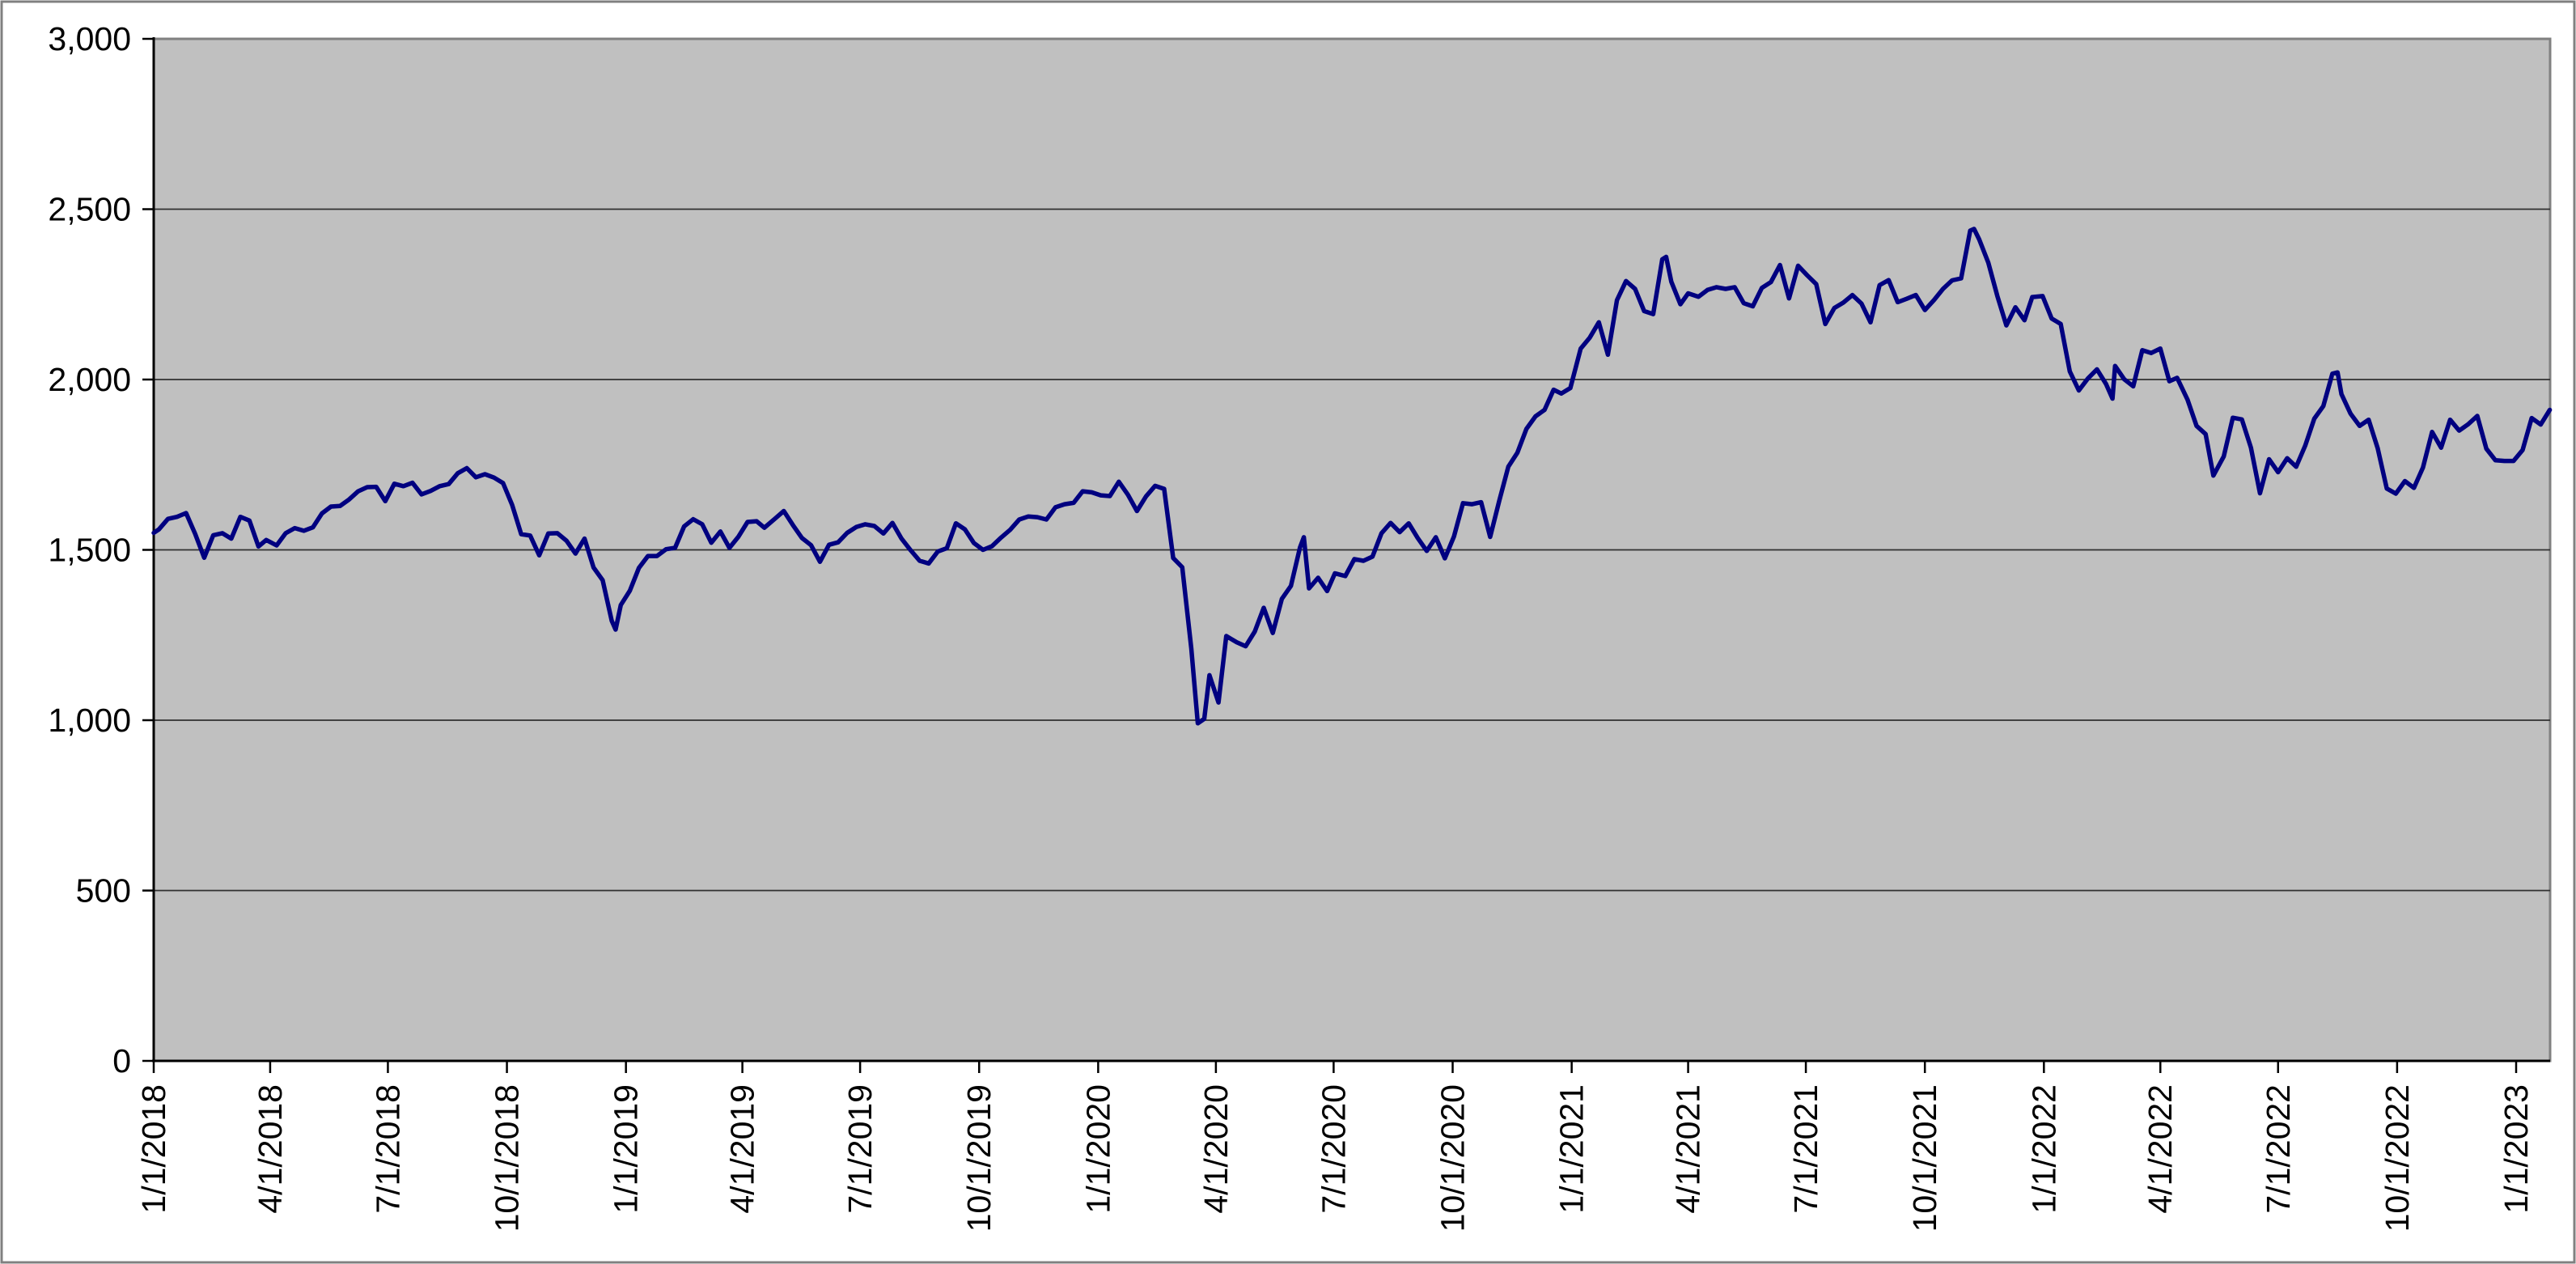  I want to click on x-tick-label: 1/1/2019, so click(626, 1149).